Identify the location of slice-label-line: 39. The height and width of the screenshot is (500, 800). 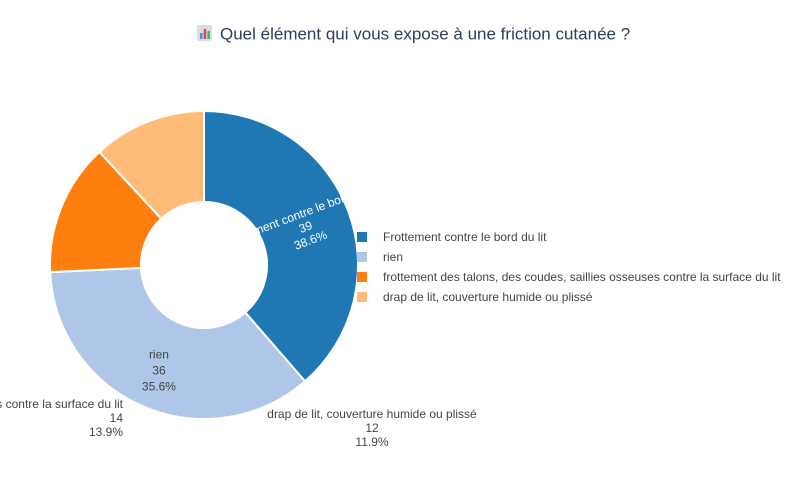
(306, 227).